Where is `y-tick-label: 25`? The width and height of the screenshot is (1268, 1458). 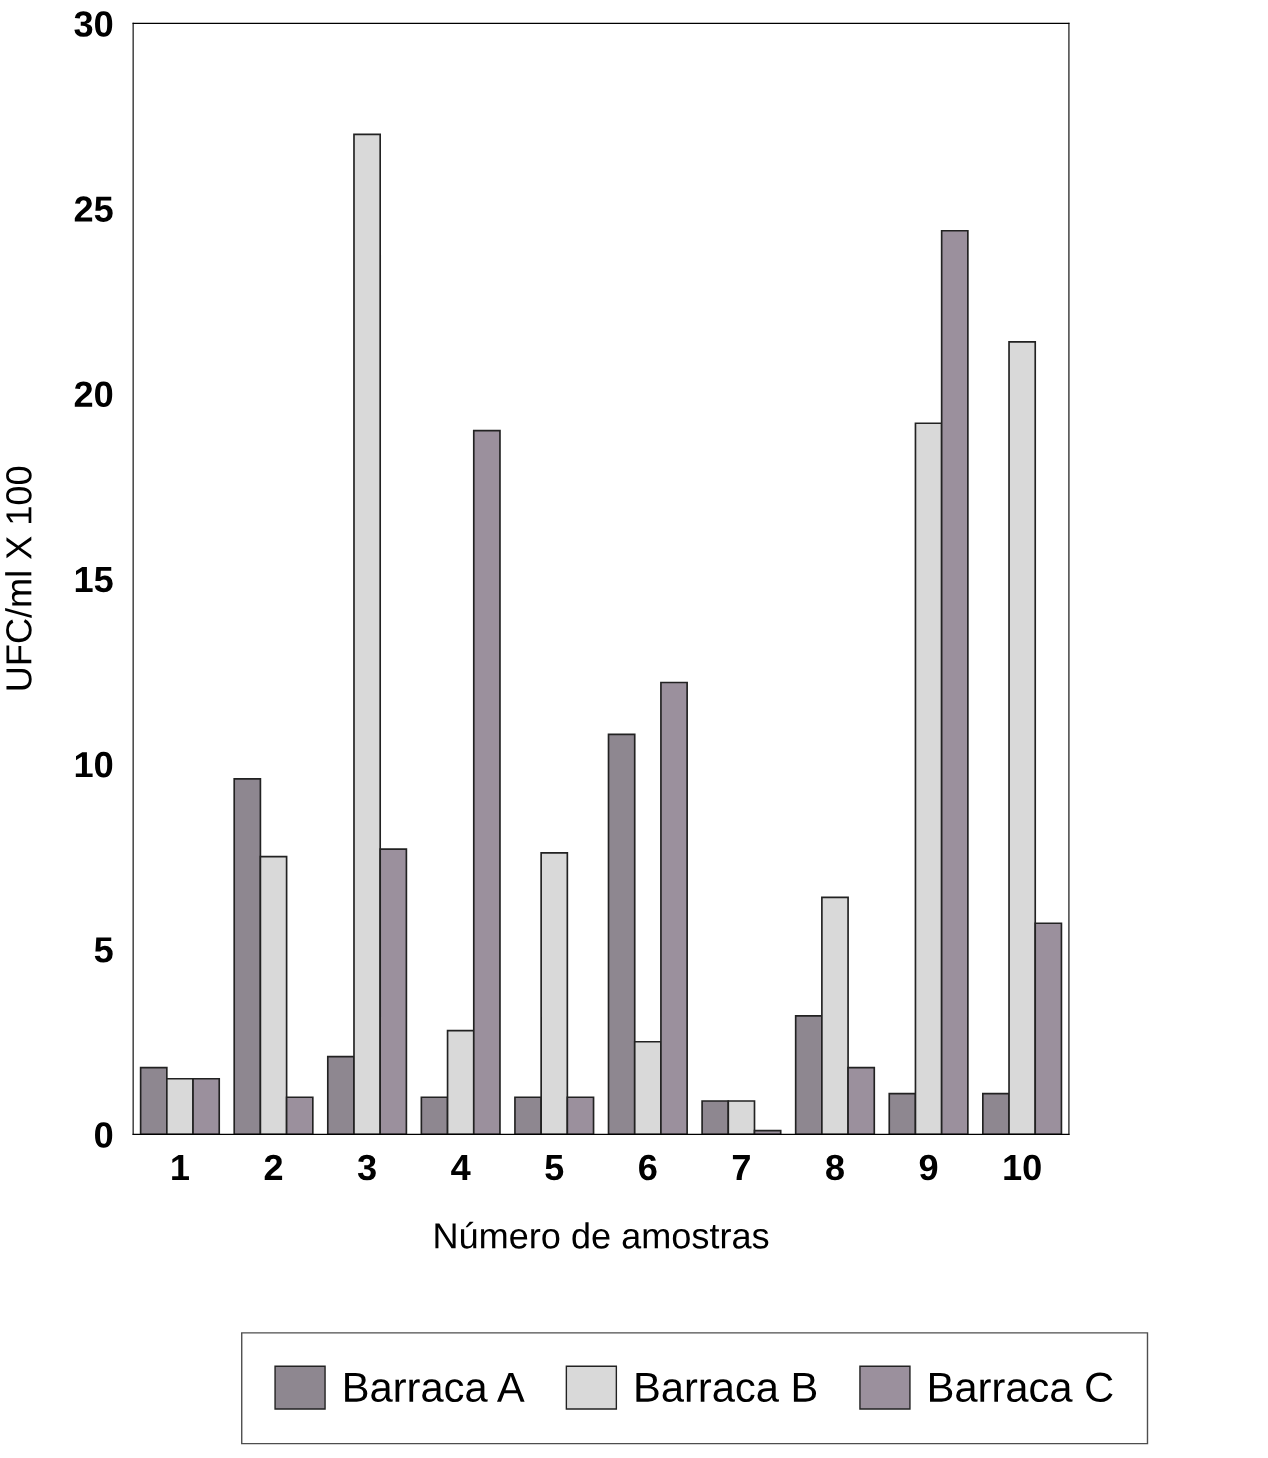
y-tick-label: 25 is located at coordinates (93, 209).